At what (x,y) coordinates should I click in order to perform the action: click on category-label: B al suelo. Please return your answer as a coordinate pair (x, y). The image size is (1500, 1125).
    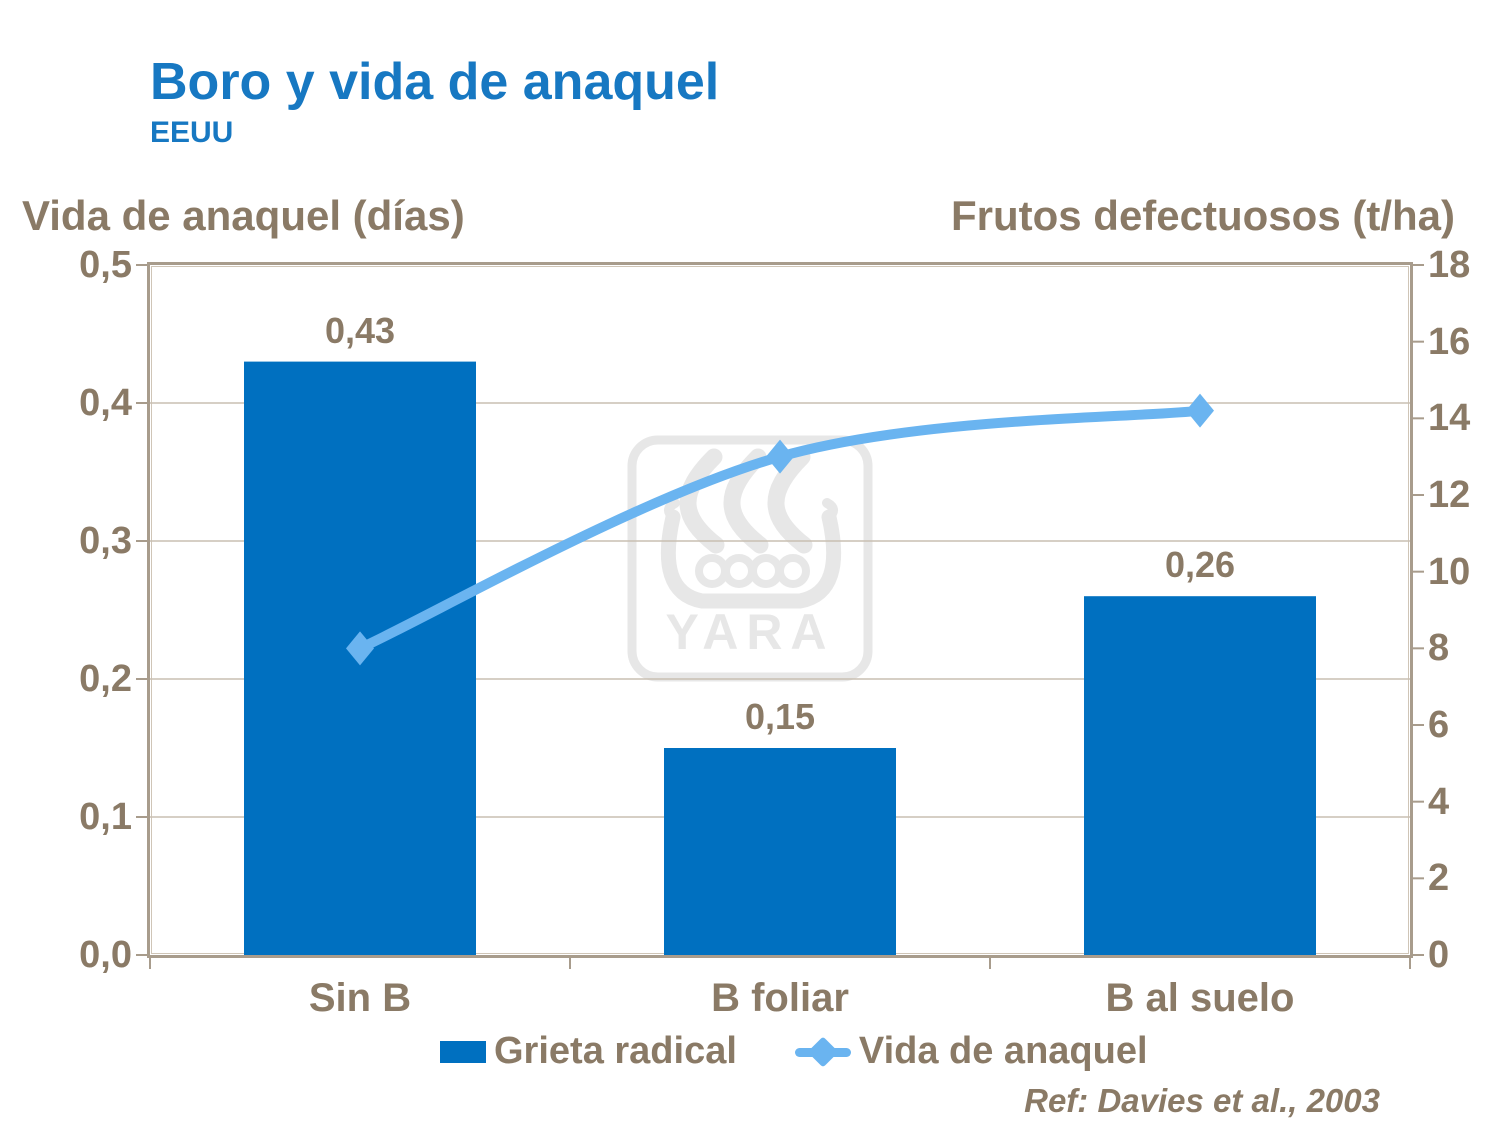
    Looking at the image, I should click on (1200, 998).